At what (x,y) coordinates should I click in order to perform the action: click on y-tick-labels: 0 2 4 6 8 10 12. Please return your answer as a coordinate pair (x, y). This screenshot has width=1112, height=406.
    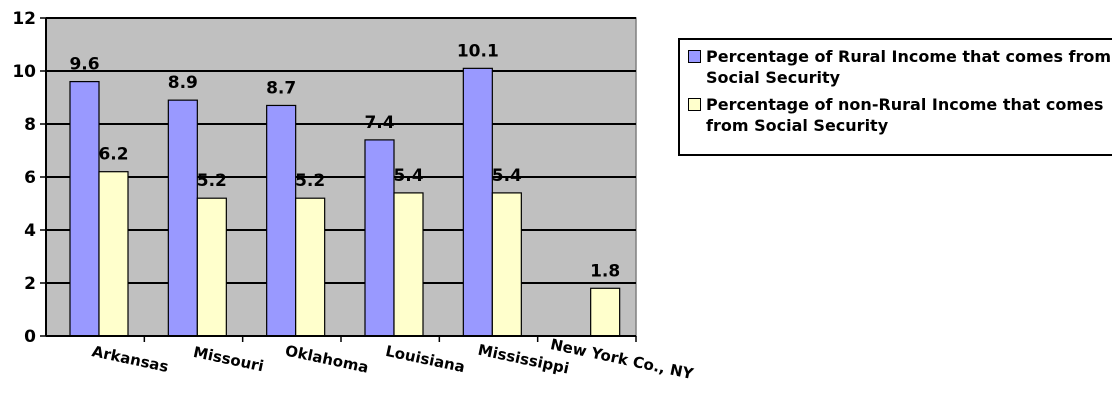
    Looking at the image, I should click on (24, 178).